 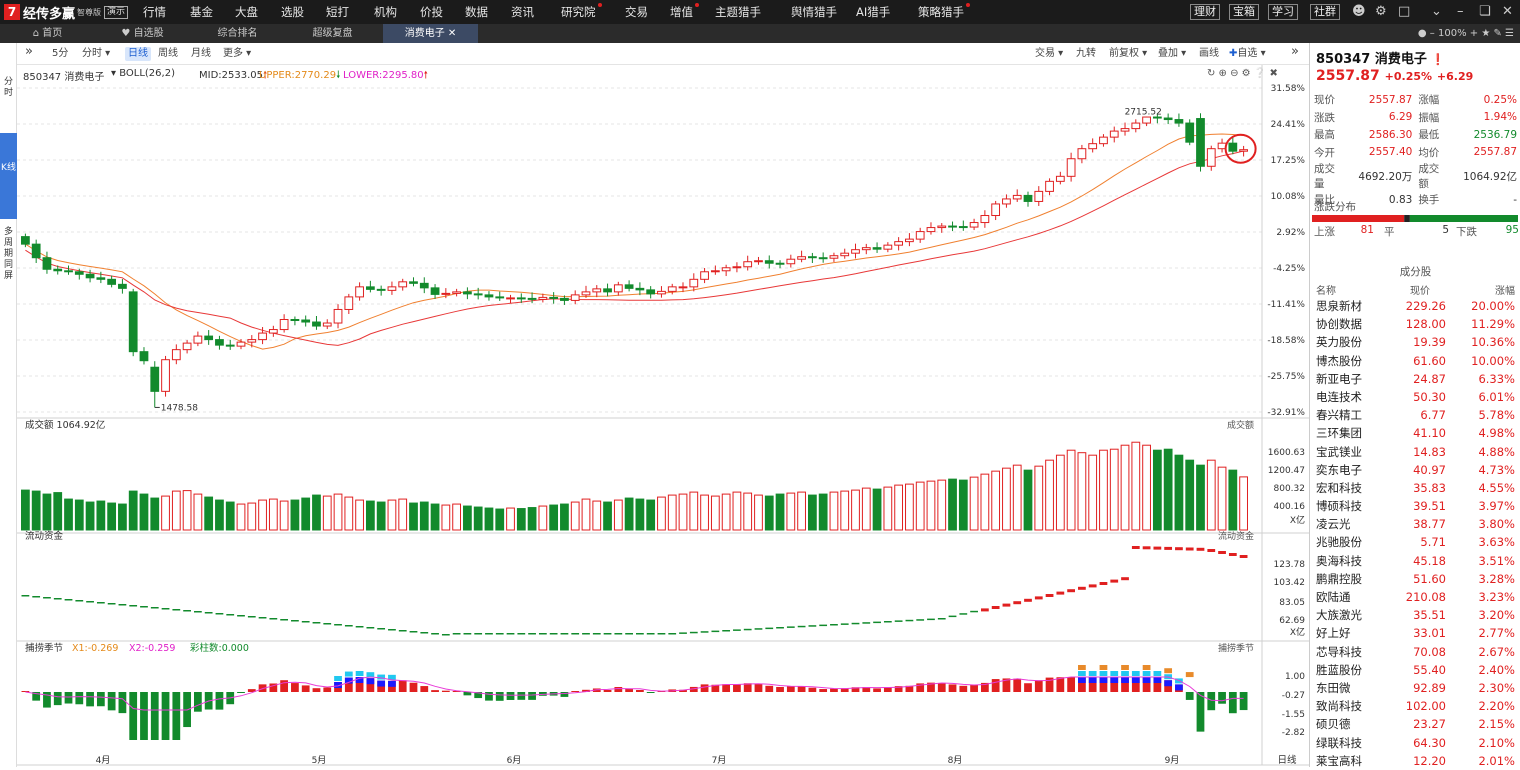 What do you see at coordinates (1415, 561) in the screenshot?
I see `constituent-row: 奥海科技 45.18 3.51%` at bounding box center [1415, 561].